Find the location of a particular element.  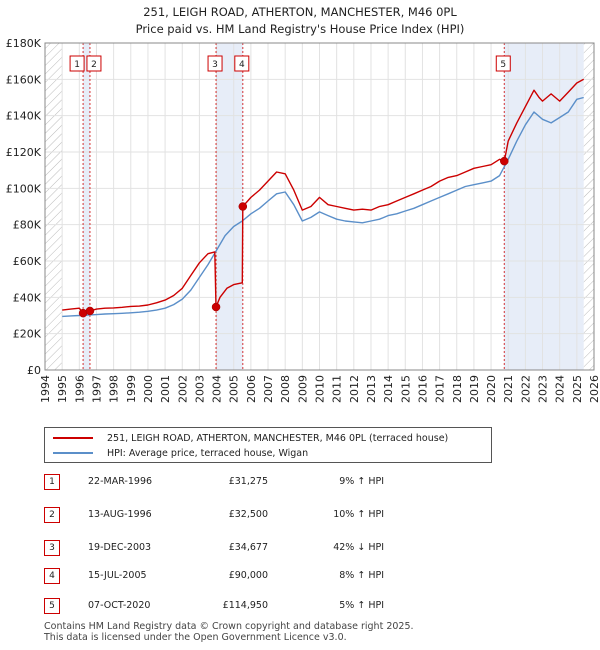

sale-row: 5 07-OCT-2020 £114,950 5% ↑ HPI is located at coordinates (254, 607).